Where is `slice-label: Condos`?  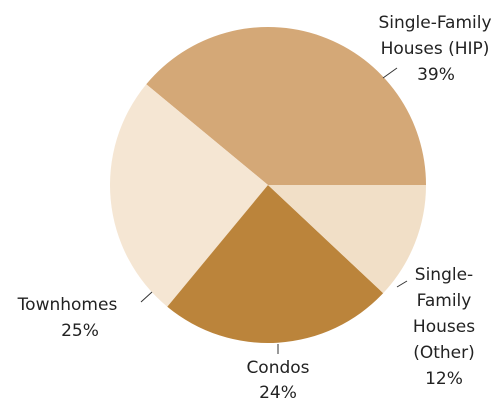 slice-label: Condos is located at coordinates (278, 368).